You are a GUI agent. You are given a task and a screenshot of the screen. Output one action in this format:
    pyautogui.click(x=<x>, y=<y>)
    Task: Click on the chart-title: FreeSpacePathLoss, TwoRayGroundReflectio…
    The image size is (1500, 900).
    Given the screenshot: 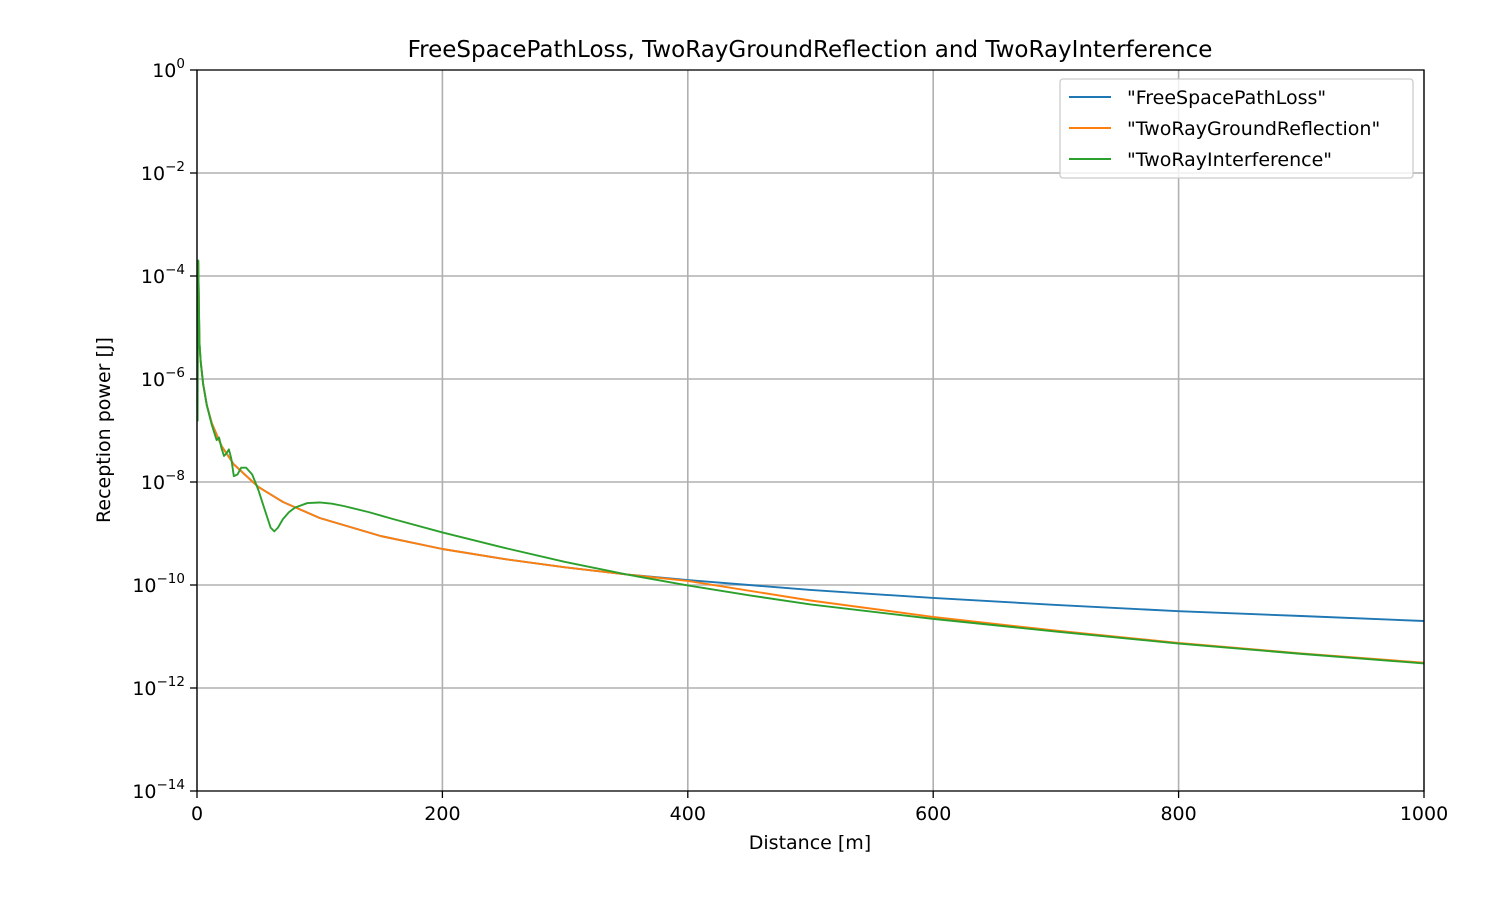 What is the action you would take?
    pyautogui.click(x=810, y=50)
    